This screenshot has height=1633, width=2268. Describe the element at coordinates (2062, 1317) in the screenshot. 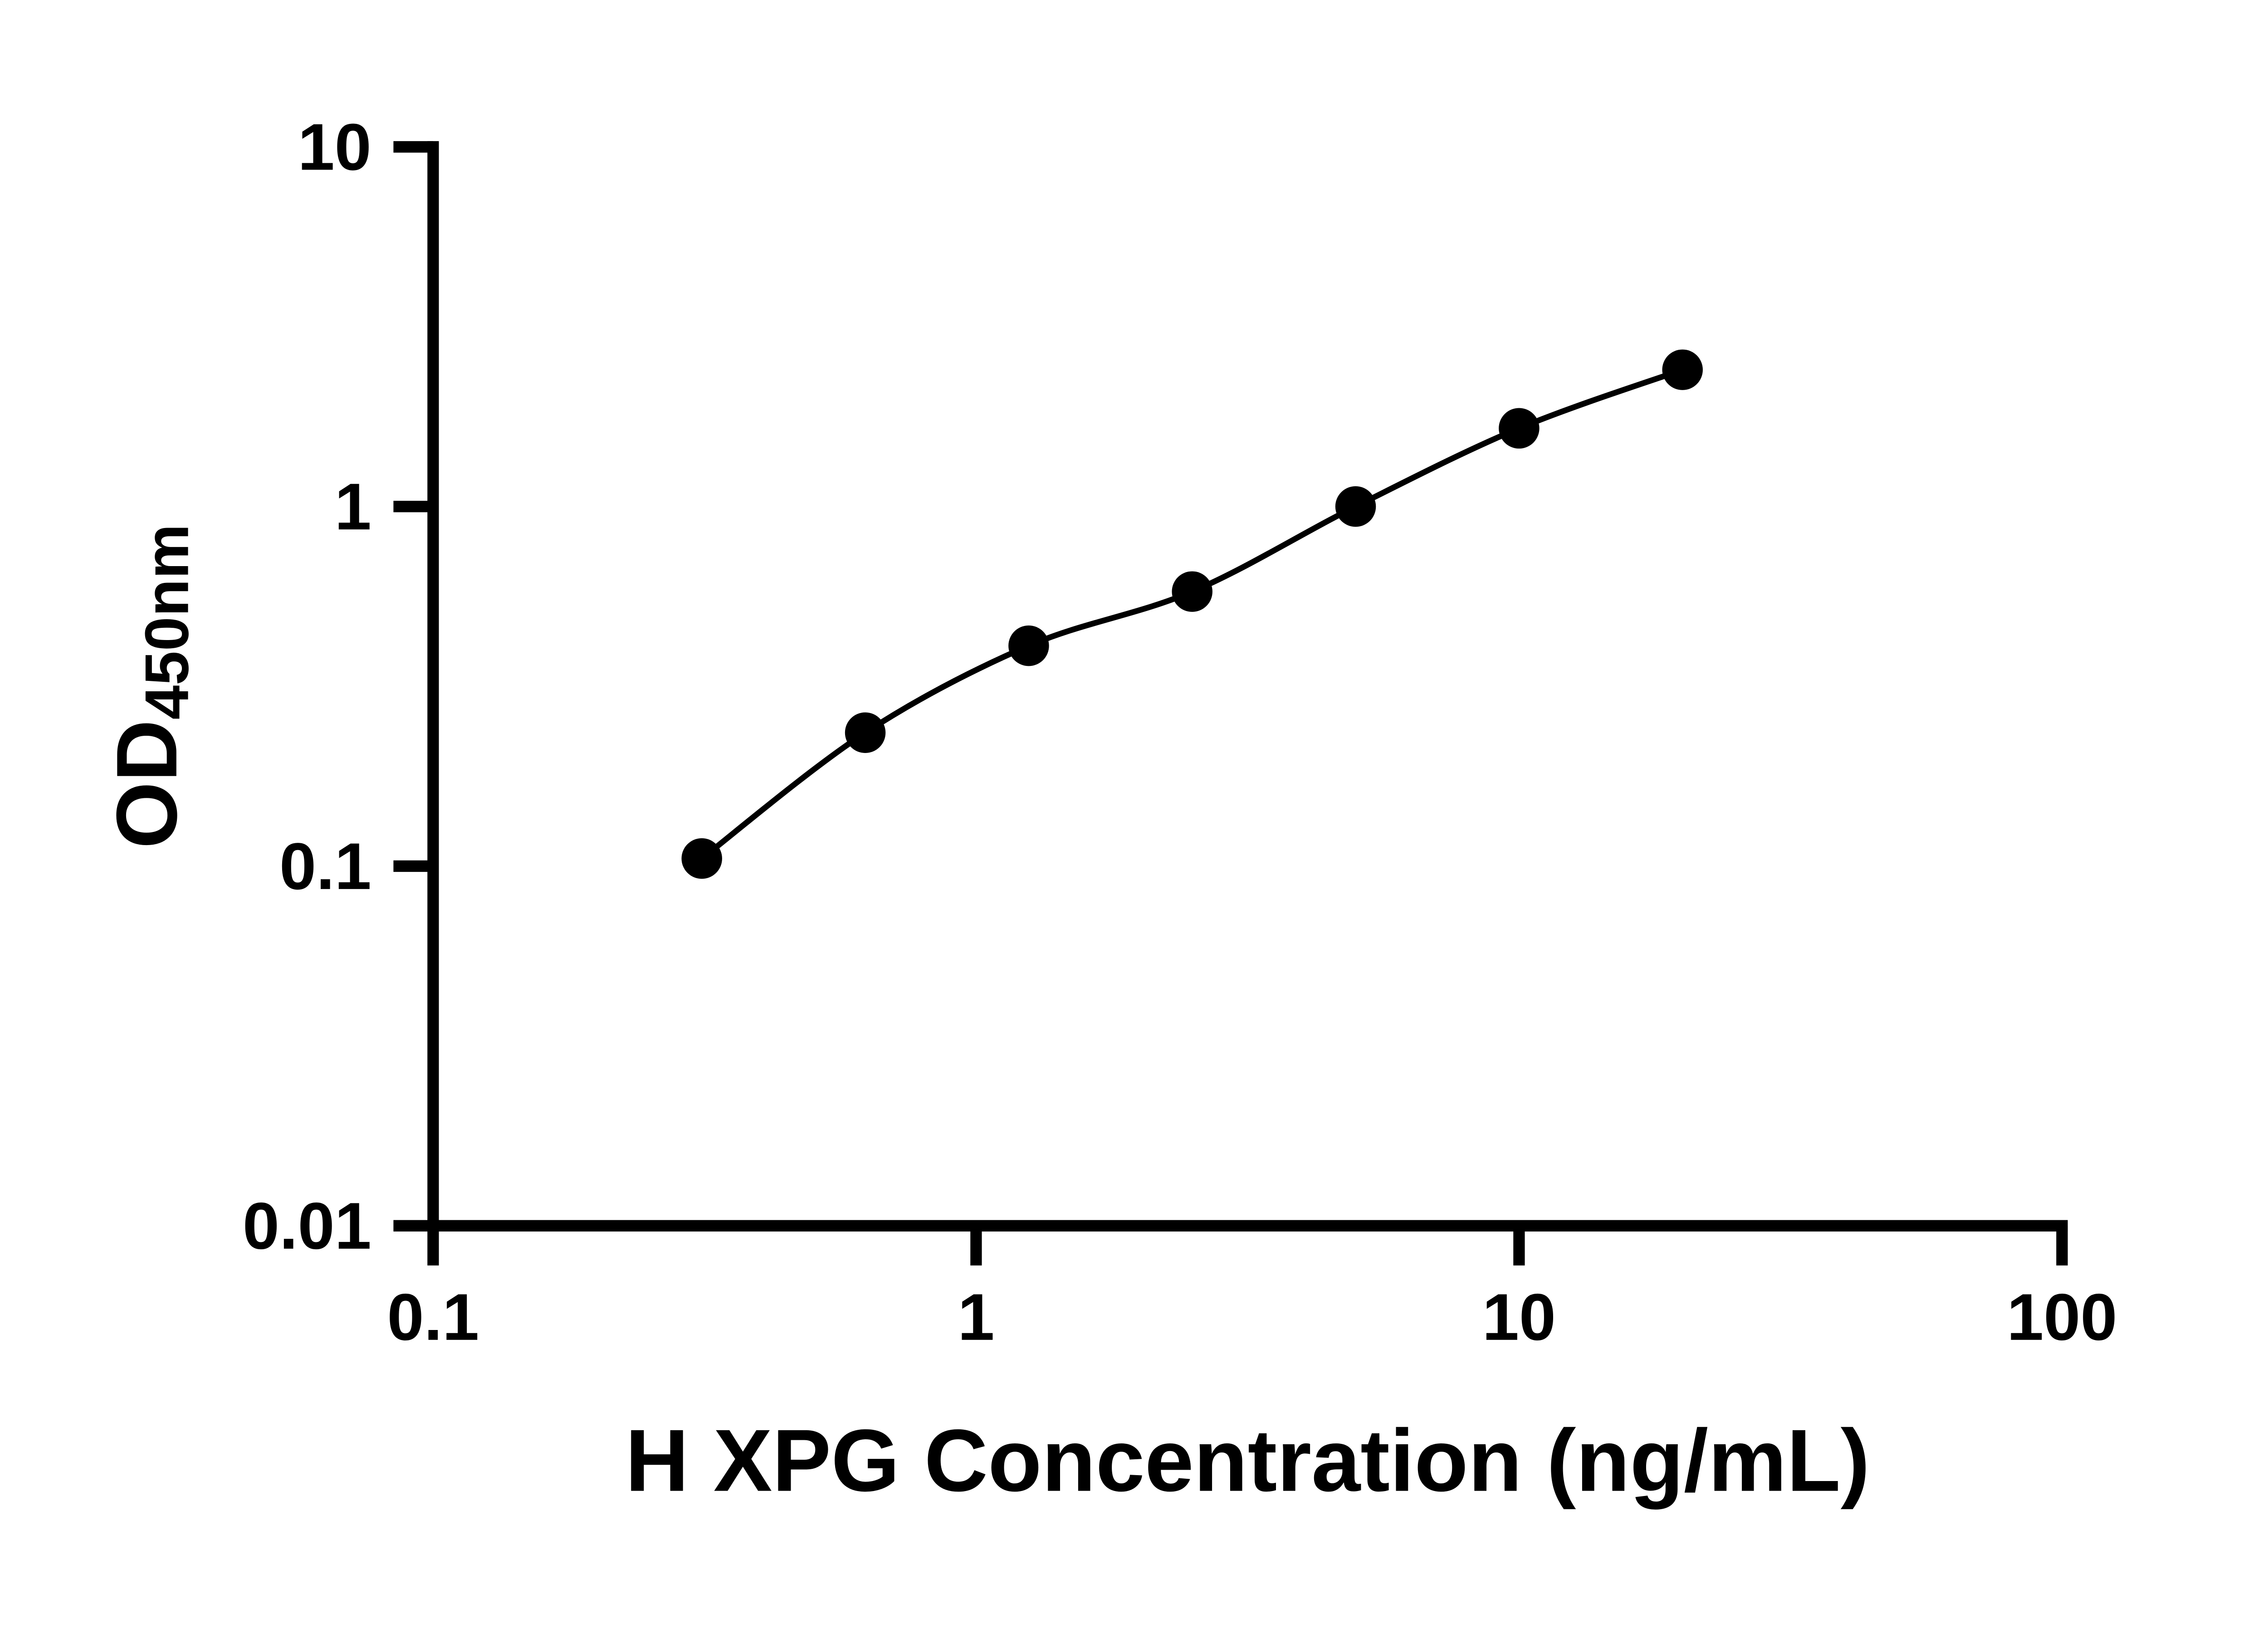

I see `x-tick-label: 100` at that location.